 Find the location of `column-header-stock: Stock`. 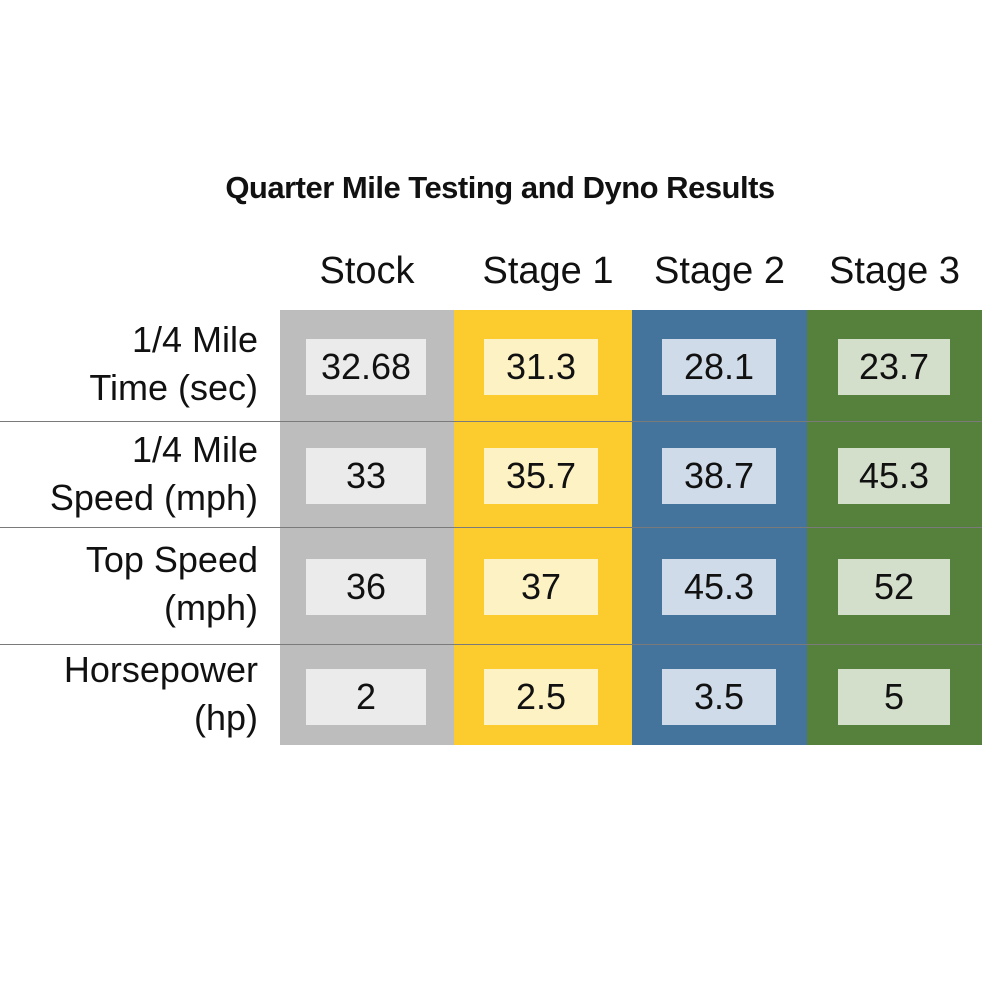

column-header-stock: Stock is located at coordinates (367, 271).